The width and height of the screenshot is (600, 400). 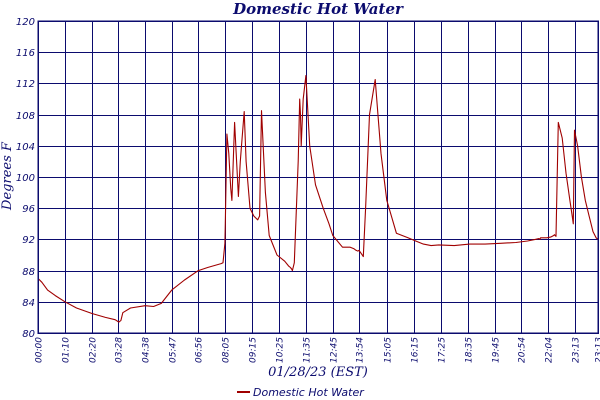 I want to click on legend: Domestic Hot Water, so click(x=301, y=392).